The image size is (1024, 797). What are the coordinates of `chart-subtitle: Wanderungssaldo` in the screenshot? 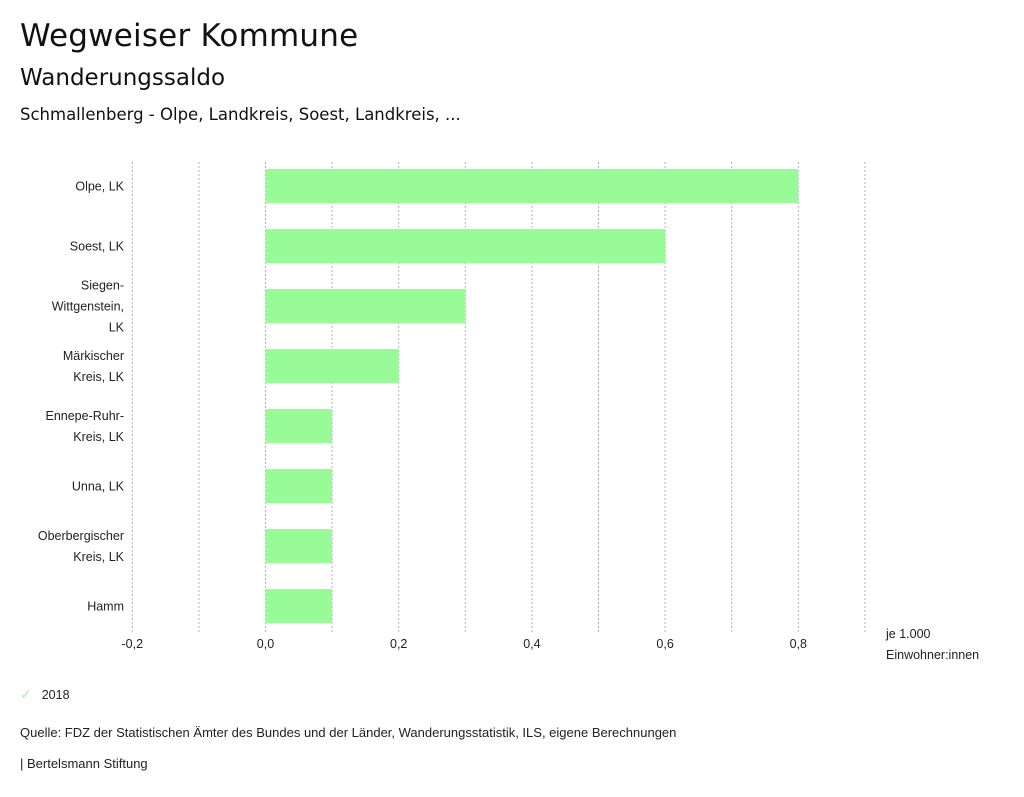 It's located at (123, 78).